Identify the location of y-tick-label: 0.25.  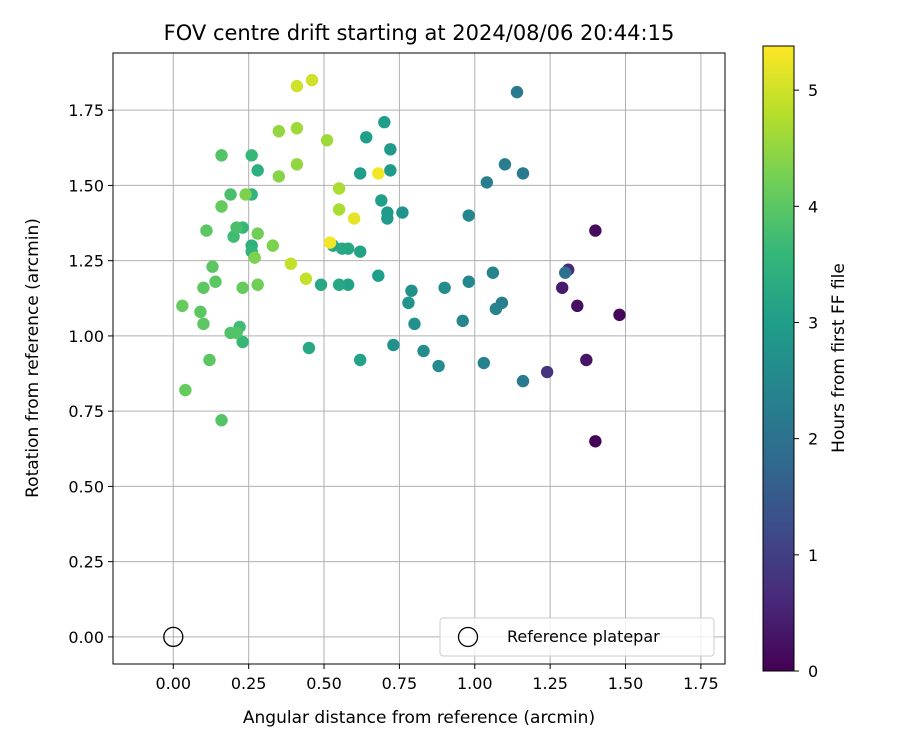
(86, 562).